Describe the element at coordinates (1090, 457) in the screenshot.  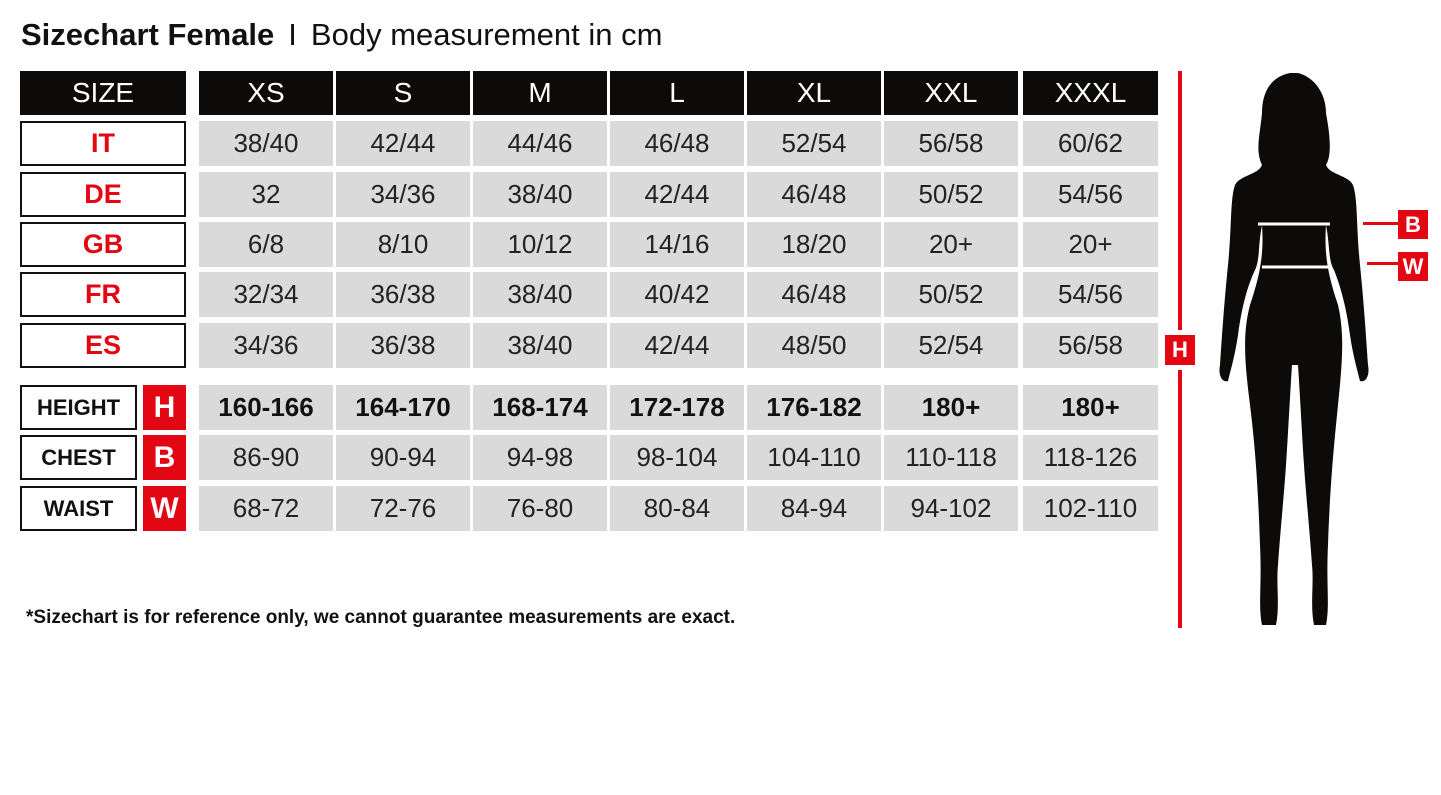
I see `measure-cell: 118-126` at that location.